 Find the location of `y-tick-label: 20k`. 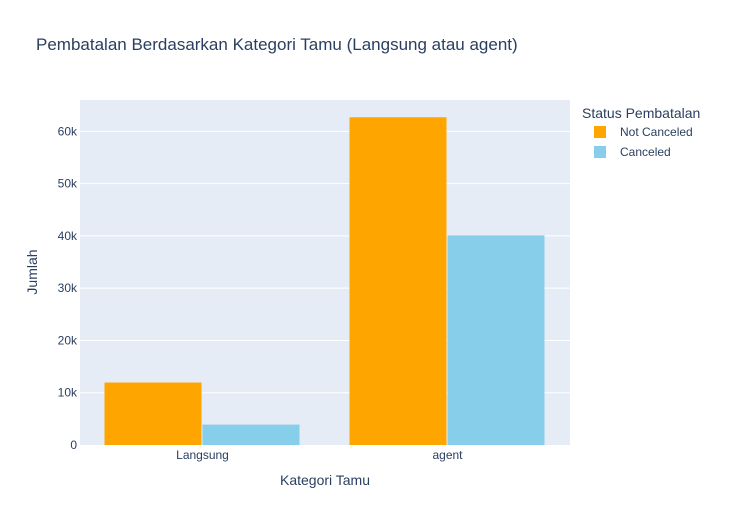

y-tick-label: 20k is located at coordinates (68, 340).